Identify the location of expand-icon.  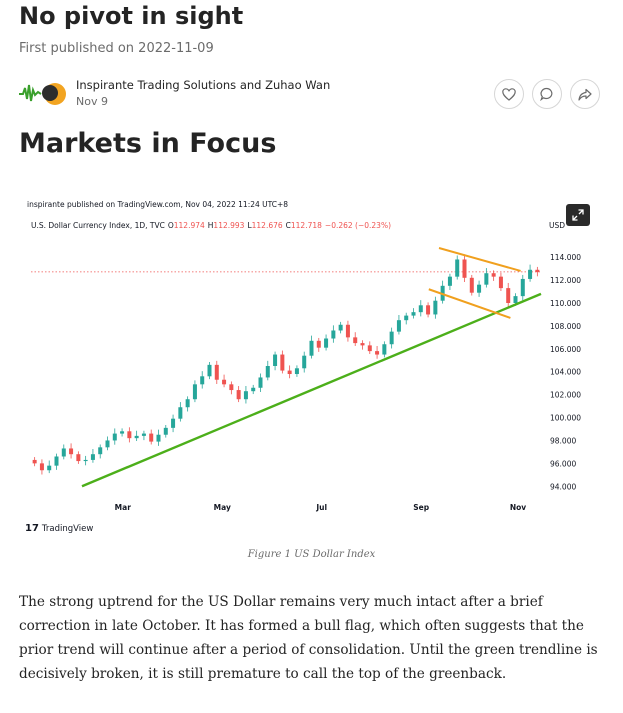
(578, 215).